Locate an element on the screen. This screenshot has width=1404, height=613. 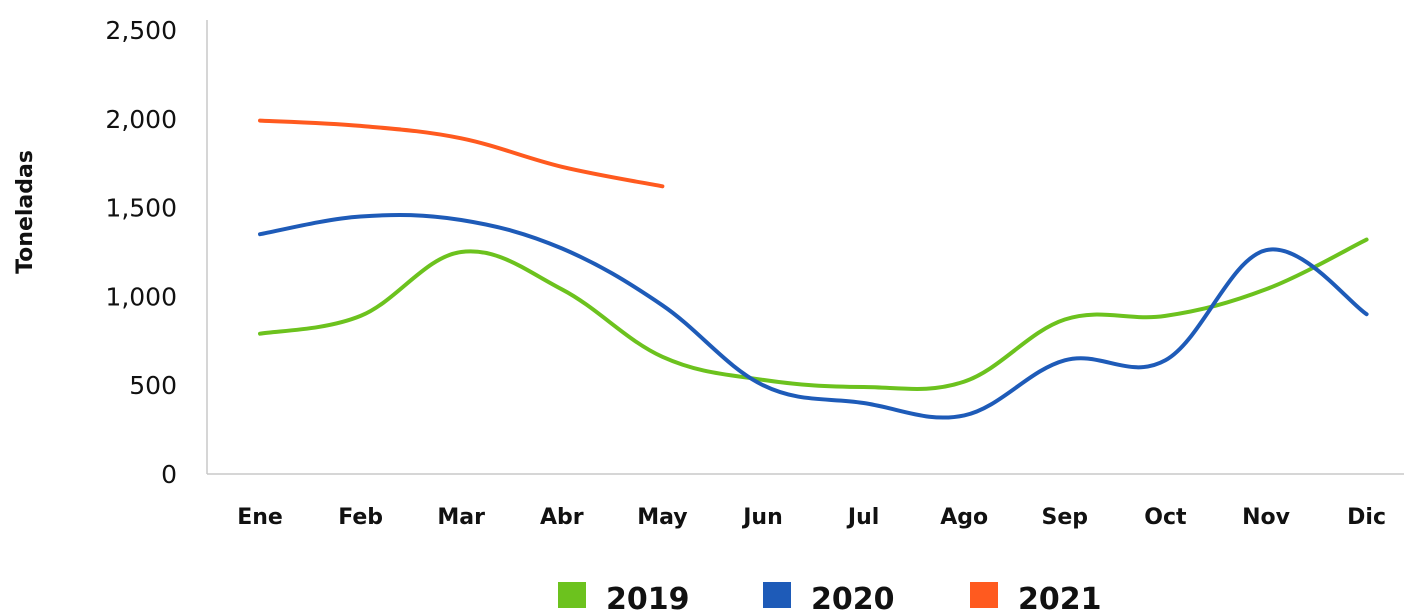
legend-label: 2019 is located at coordinates (648, 597).